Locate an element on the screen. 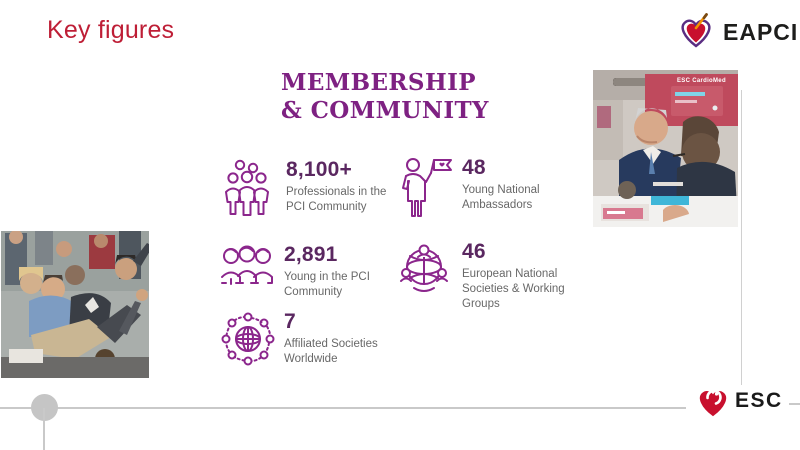 The height and width of the screenshot is (450, 800). eapci-heart-icon is located at coordinates (696, 32).